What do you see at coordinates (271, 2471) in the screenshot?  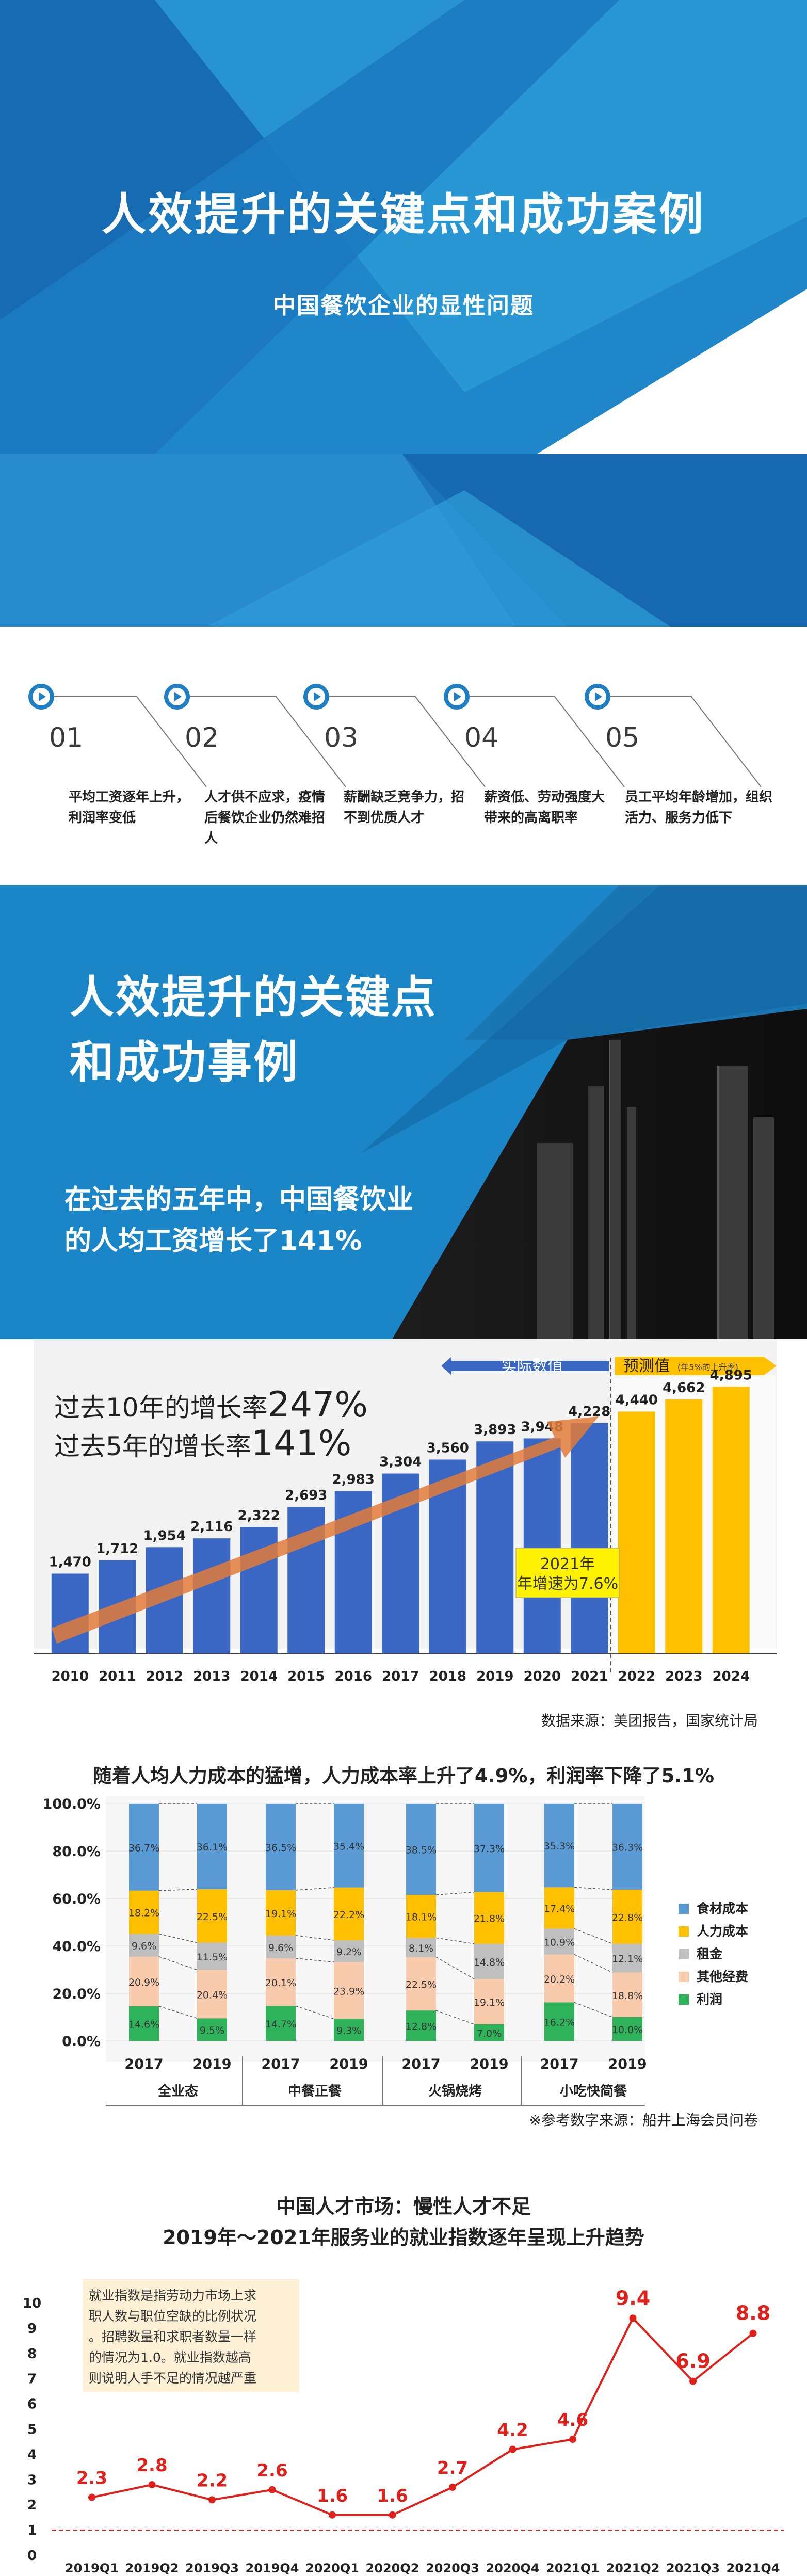 I see `employment-point-label: 2.6` at bounding box center [271, 2471].